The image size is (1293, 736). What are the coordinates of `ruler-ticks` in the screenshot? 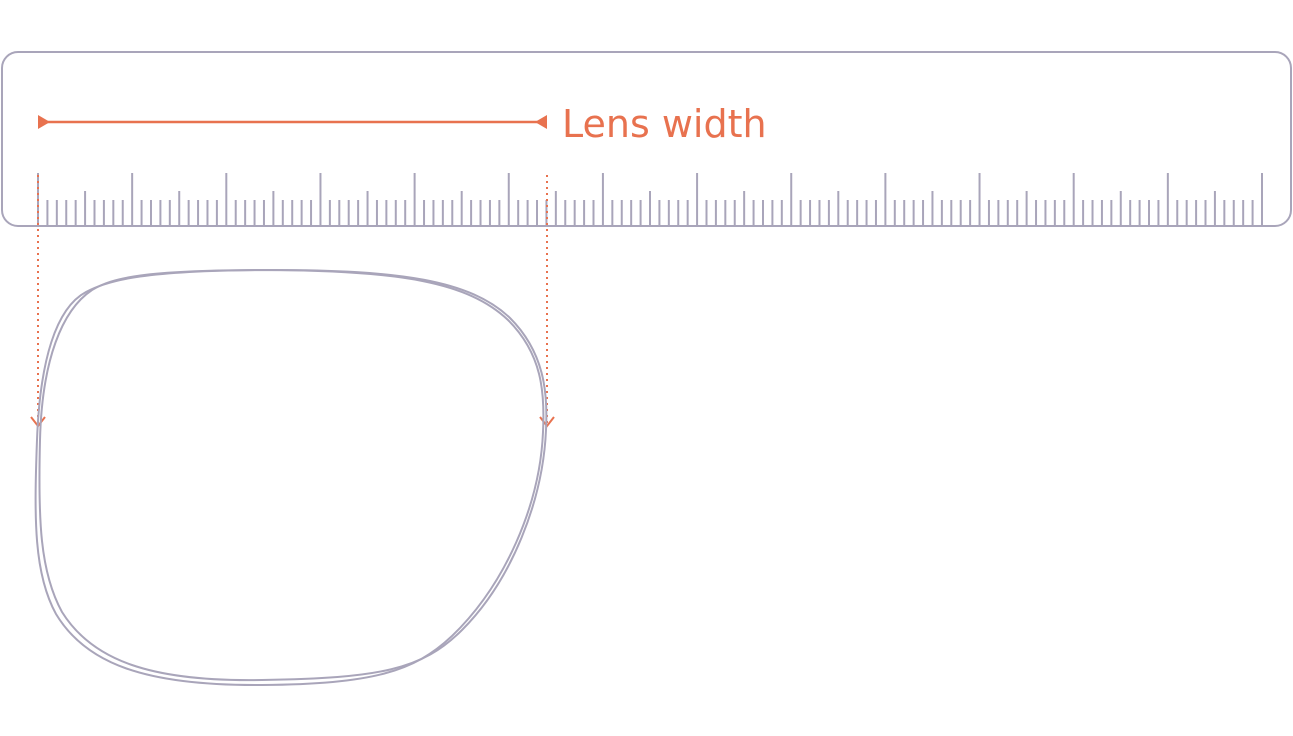 It's located at (650, 199).